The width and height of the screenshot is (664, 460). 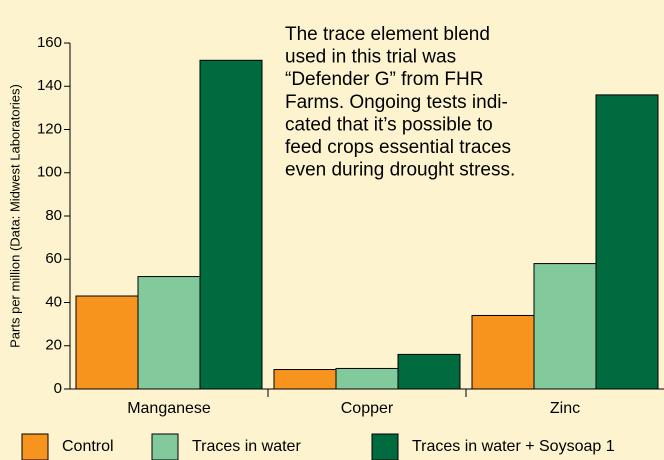 I want to click on y-tick-label: 160, so click(x=49, y=42).